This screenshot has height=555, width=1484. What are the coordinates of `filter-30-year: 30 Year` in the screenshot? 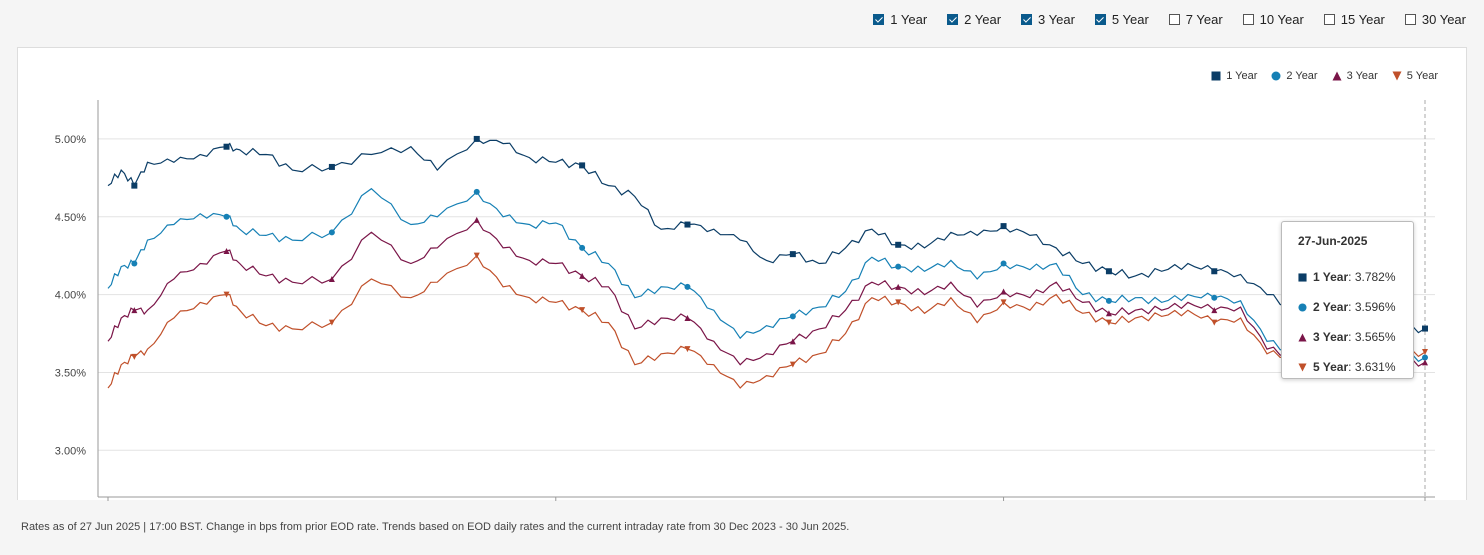 It's located at (1435, 19).